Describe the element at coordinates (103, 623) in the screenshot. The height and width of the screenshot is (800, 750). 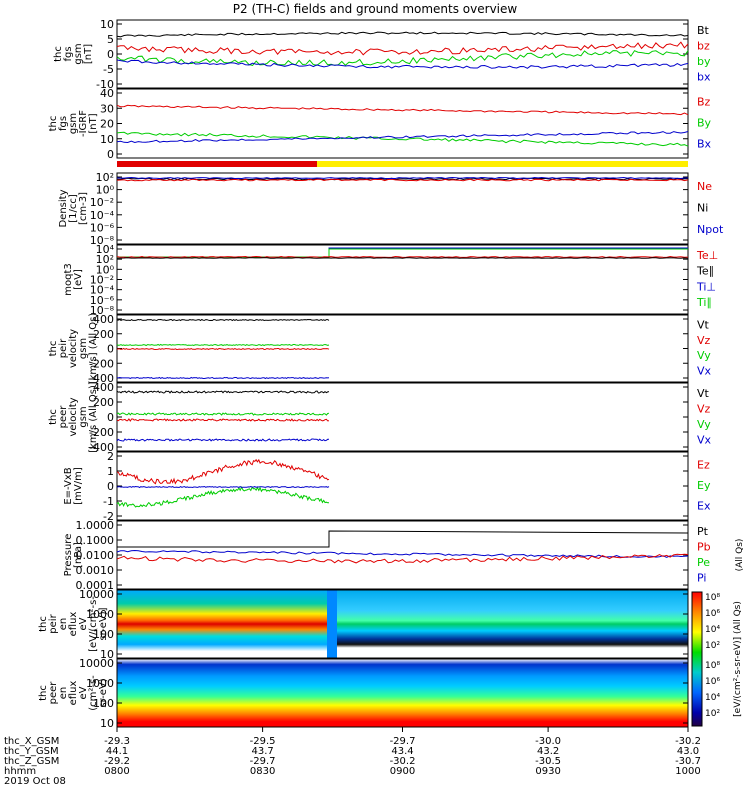
I see `y-label-line: sr-eV)]` at that location.